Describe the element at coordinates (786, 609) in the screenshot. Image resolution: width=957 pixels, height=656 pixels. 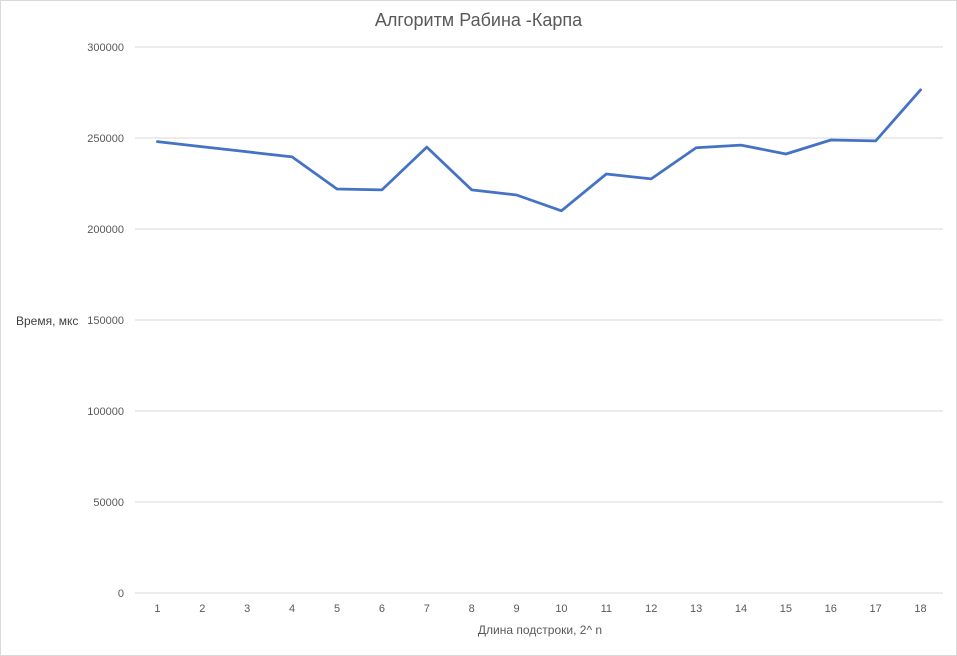
I see `x-tick-label: 15` at that location.